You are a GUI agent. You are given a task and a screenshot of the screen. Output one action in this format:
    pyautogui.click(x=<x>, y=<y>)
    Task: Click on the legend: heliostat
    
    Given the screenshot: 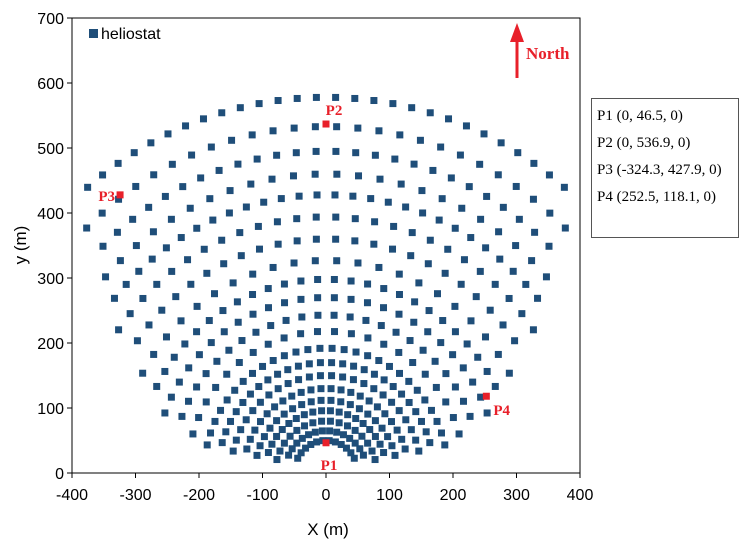 What is the action you would take?
    pyautogui.click(x=125, y=34)
    